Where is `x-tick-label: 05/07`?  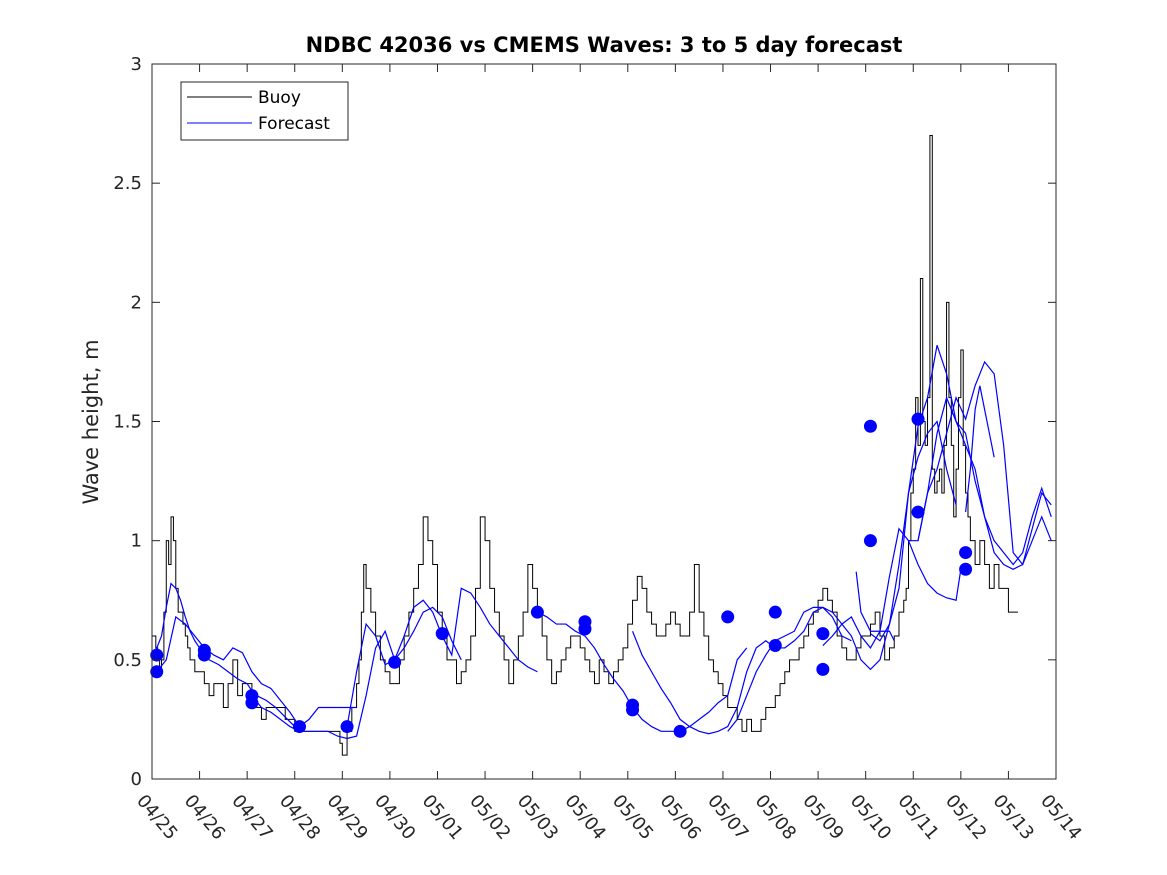 x-tick-label: 05/07 is located at coordinates (727, 817).